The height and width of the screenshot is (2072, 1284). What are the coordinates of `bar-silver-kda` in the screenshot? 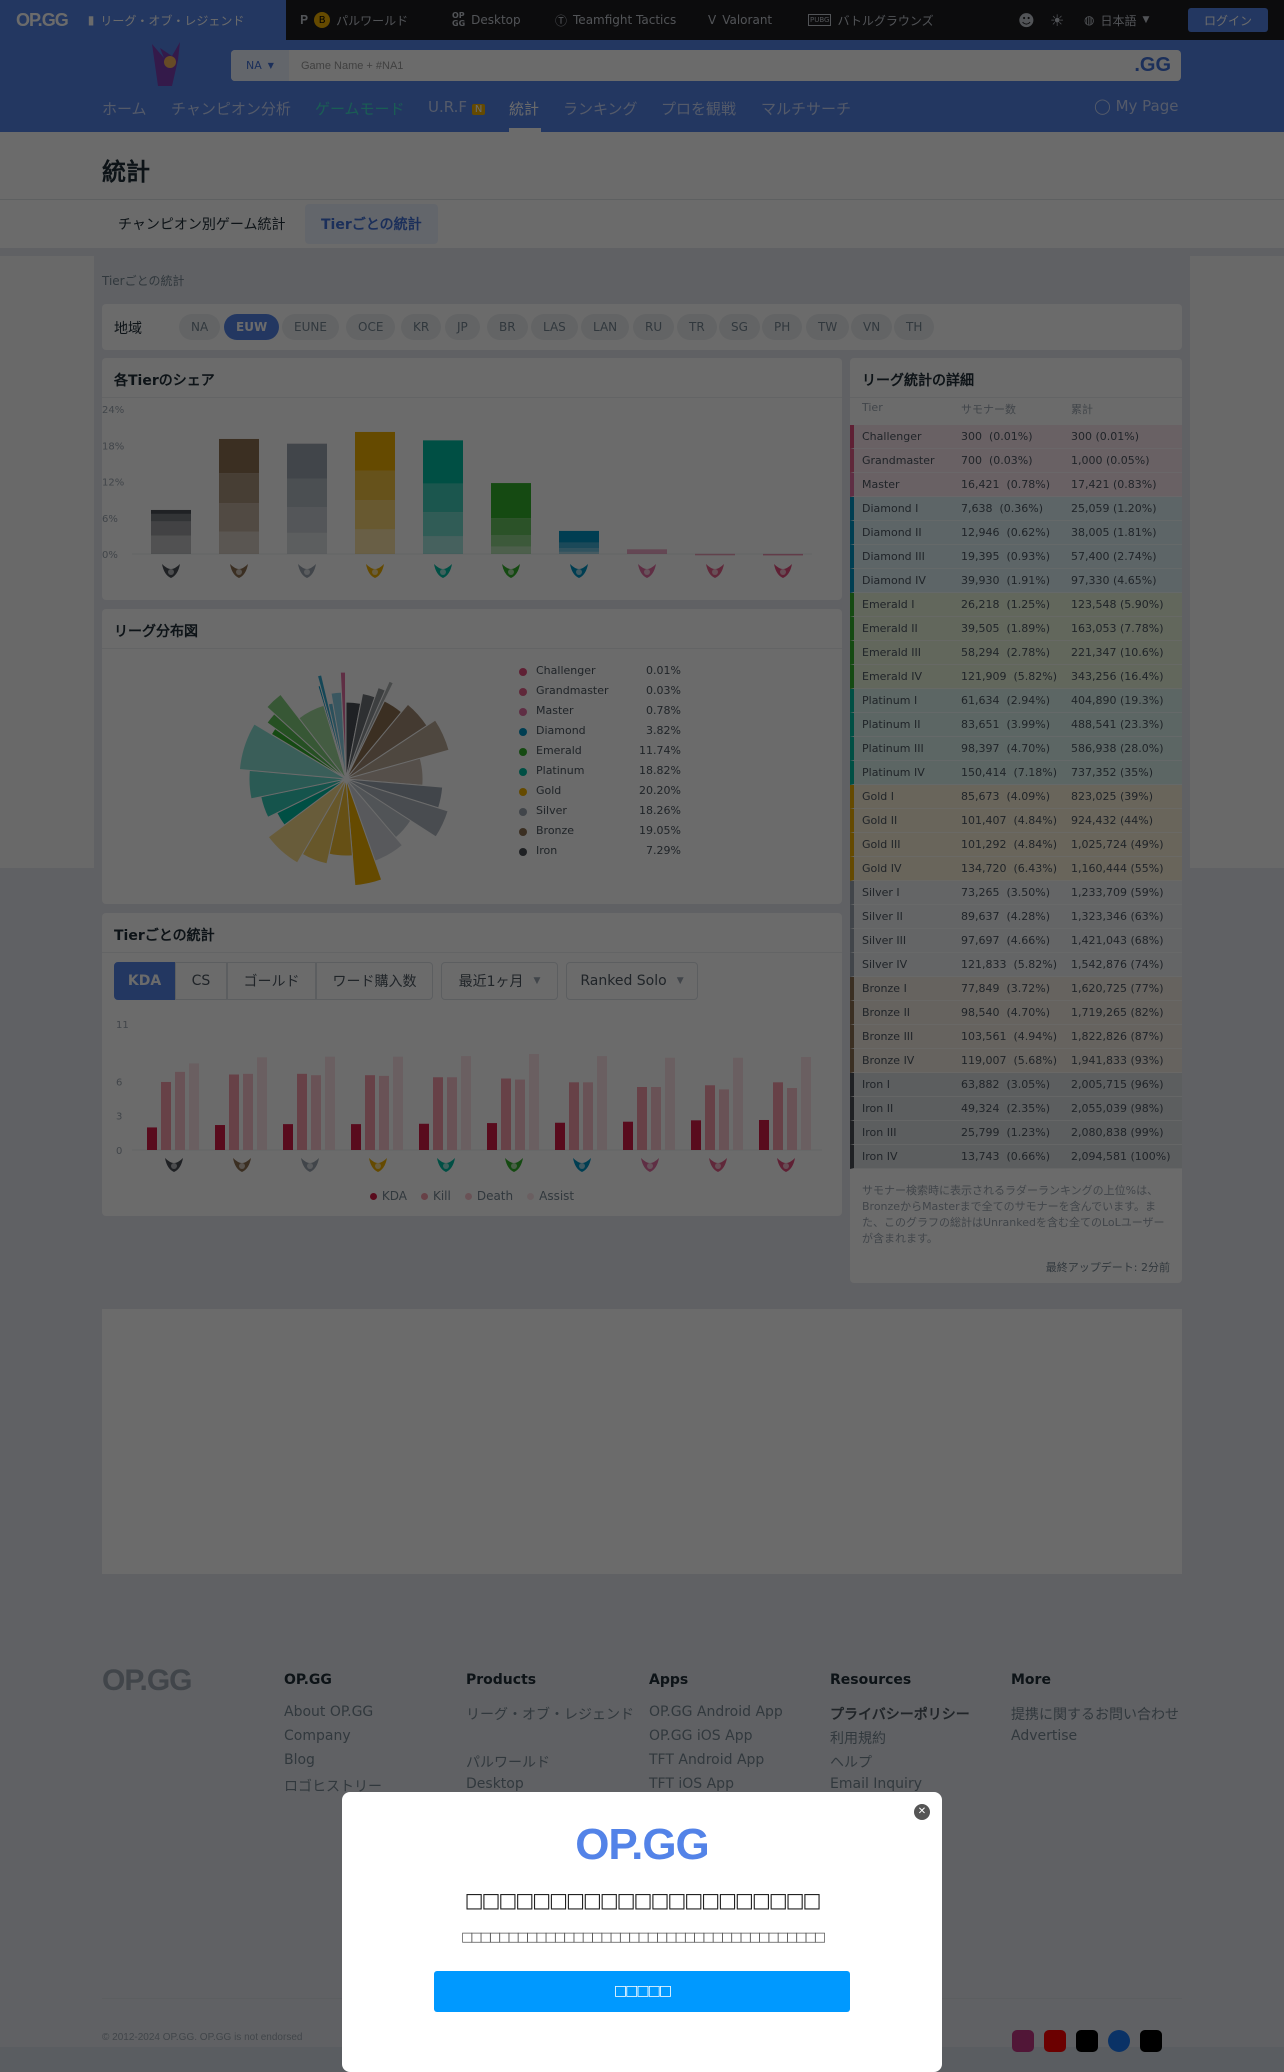 It's located at (288, 1137).